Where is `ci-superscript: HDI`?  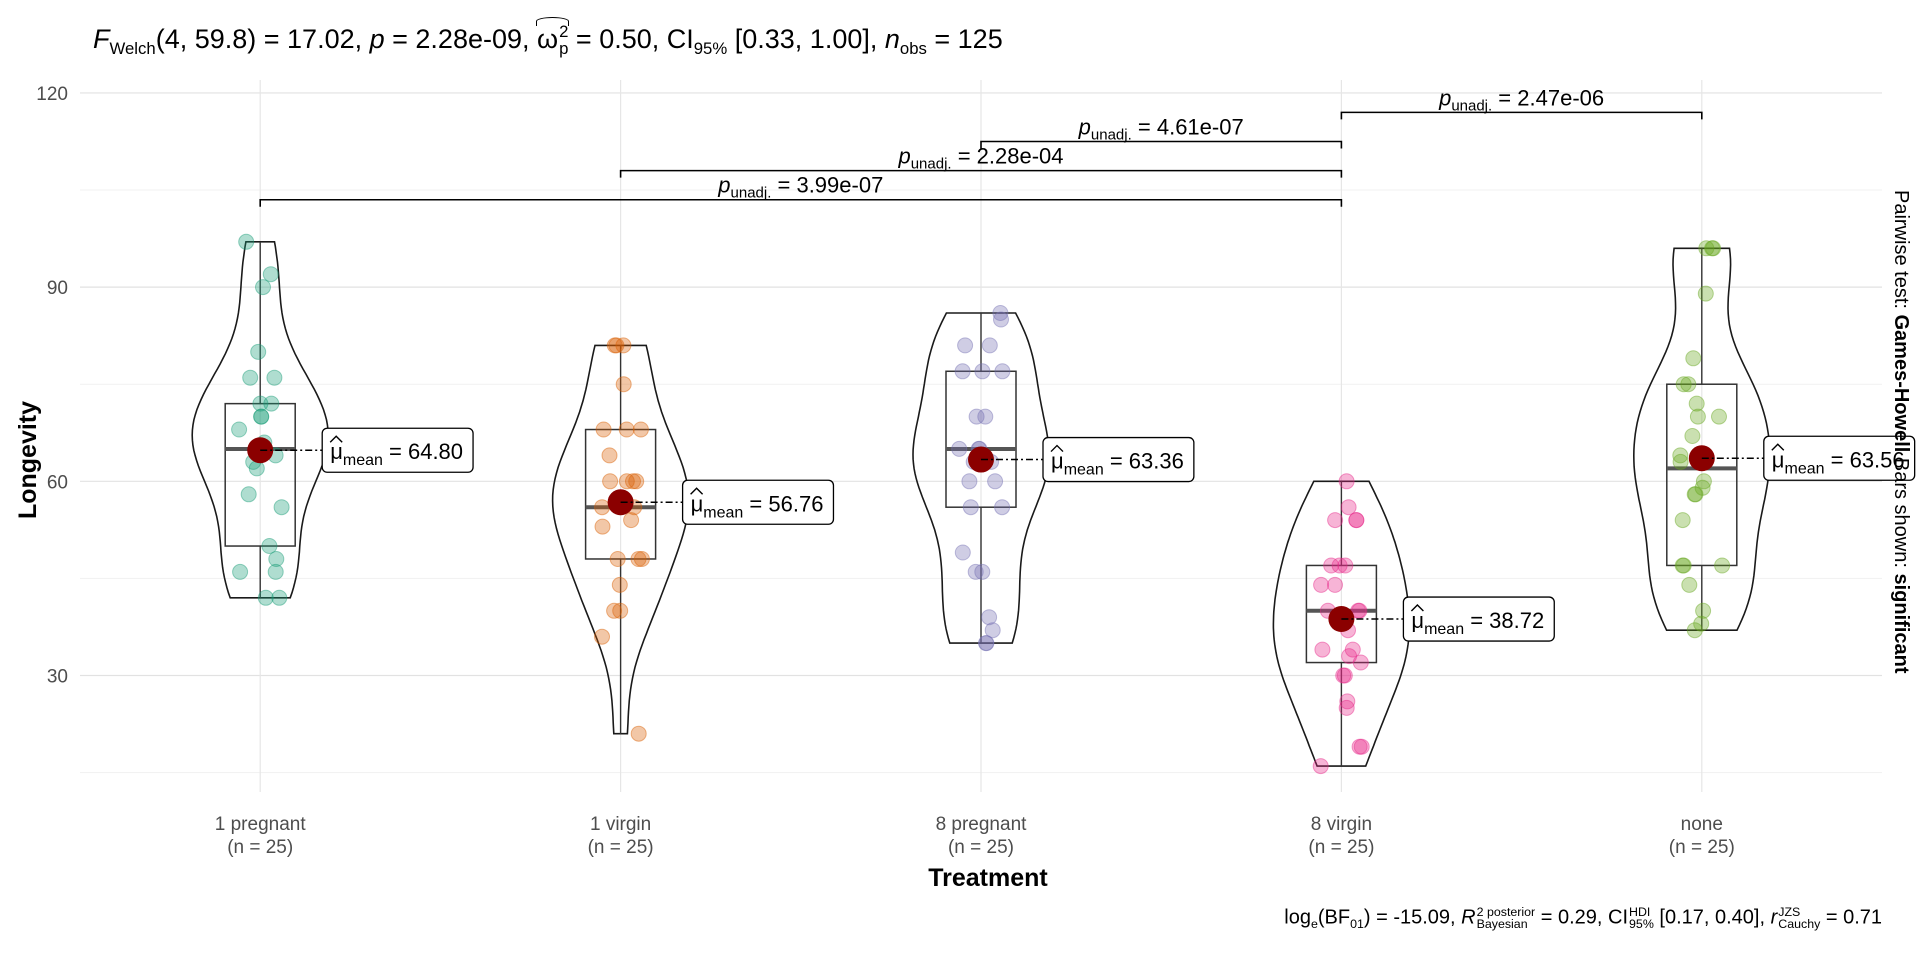
ci-superscript: HDI is located at coordinates (1640, 912).